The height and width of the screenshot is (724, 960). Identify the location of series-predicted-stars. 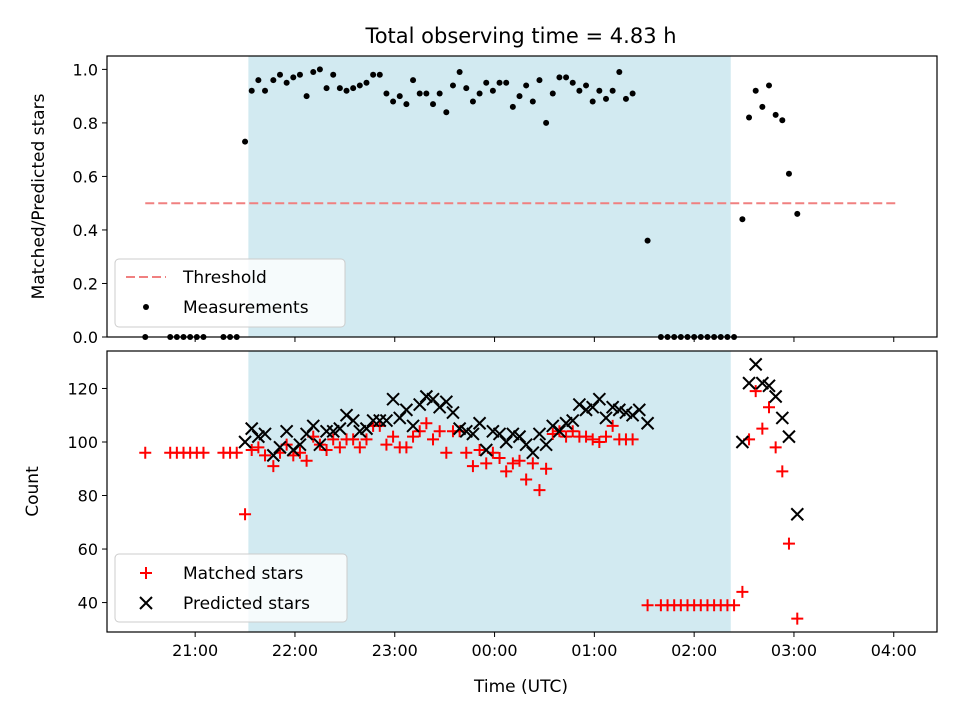
(521, 439).